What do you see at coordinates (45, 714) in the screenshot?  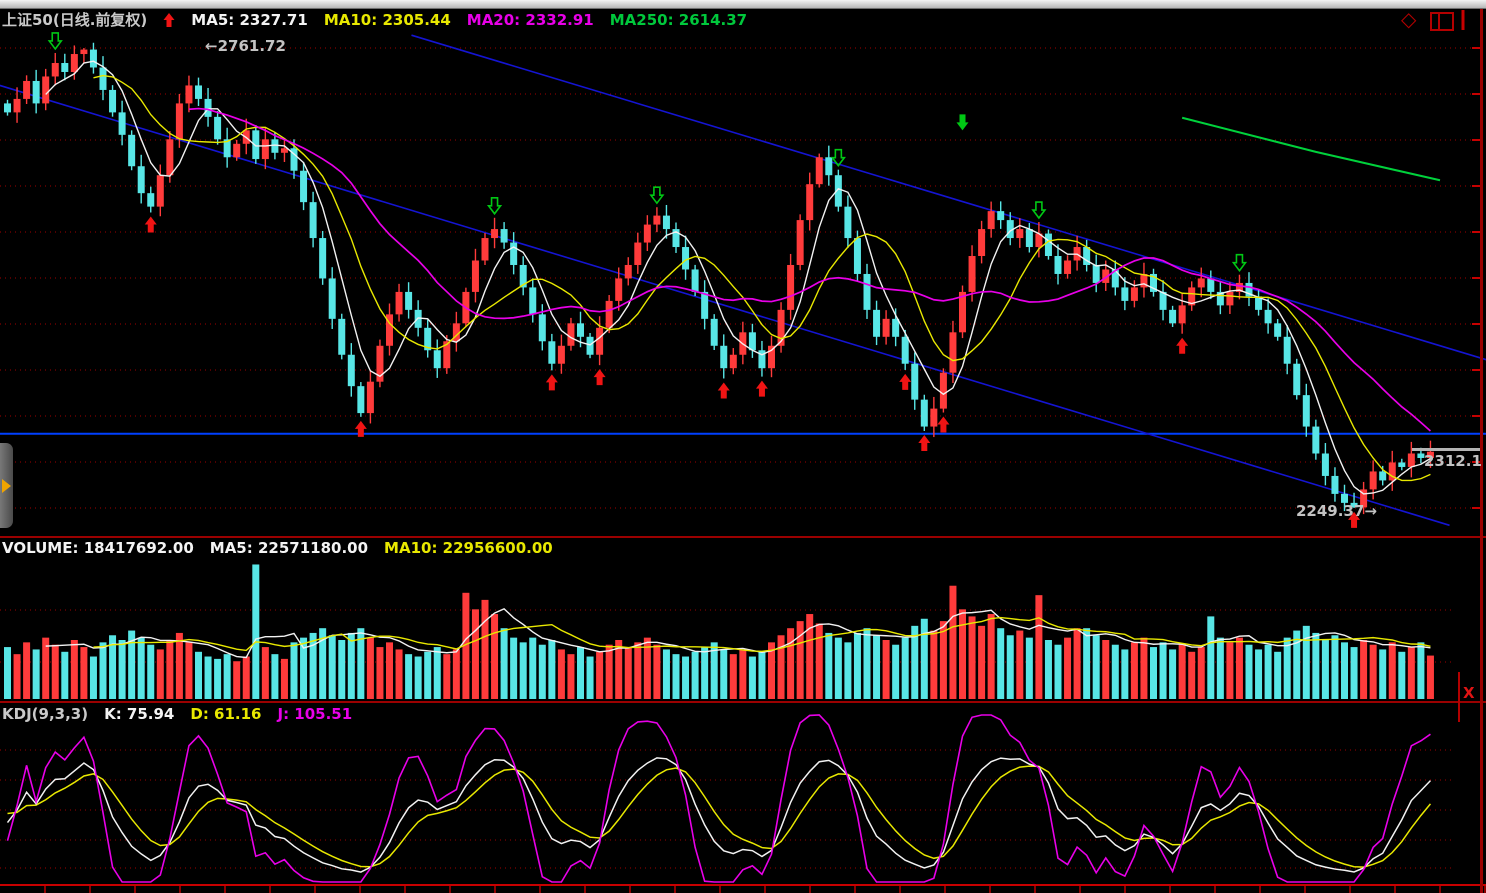 I see `kdj-name-label: KDJ(9,3,3)` at bounding box center [45, 714].